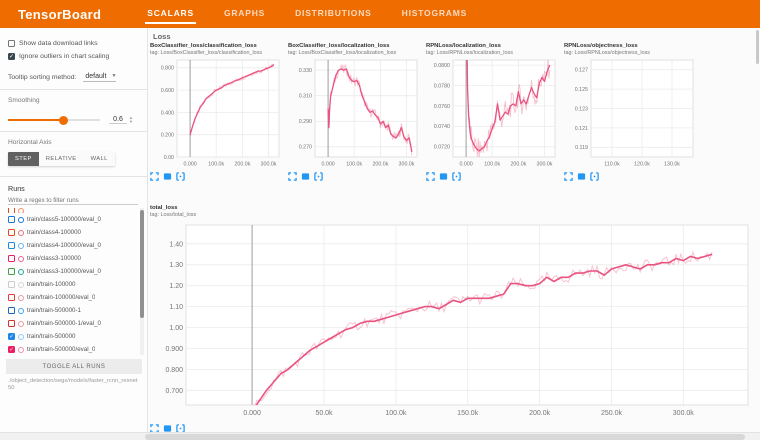  Describe the element at coordinates (174, 390) in the screenshot. I see `svg-text: 0.700` at that location.